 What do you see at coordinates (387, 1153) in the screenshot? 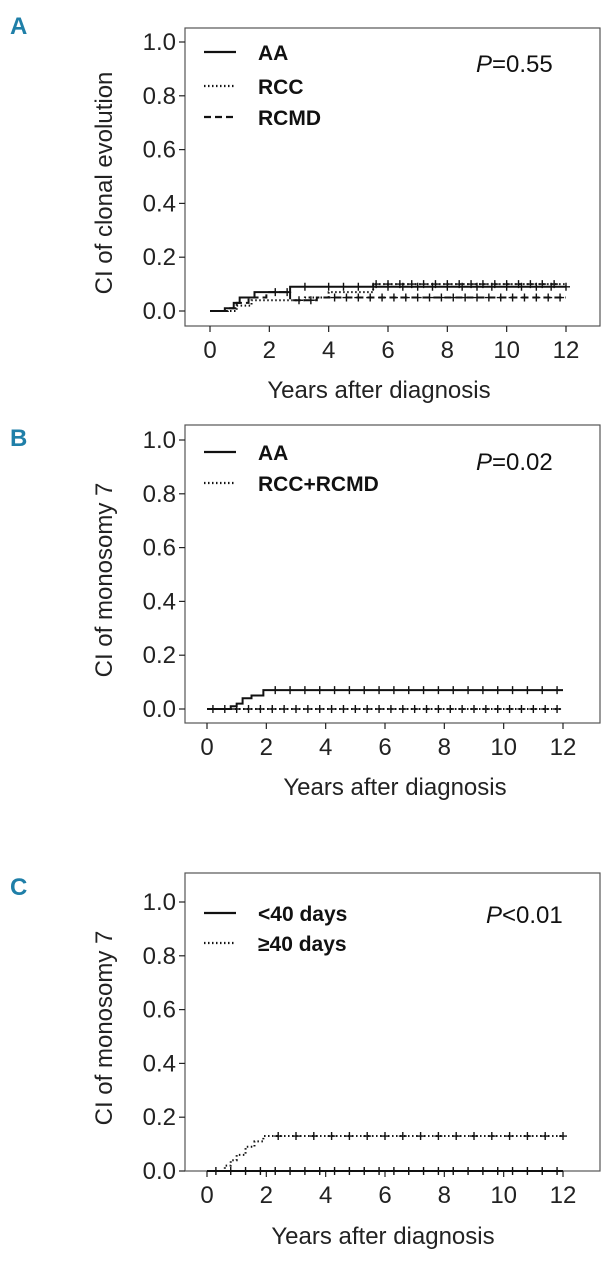
I see `series-group-c` at bounding box center [387, 1153].